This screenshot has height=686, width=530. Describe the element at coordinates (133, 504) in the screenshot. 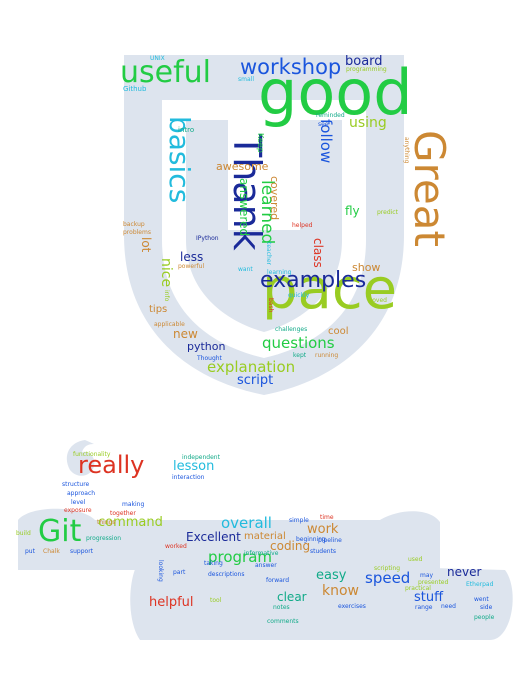

I see `word-making: making` at that location.